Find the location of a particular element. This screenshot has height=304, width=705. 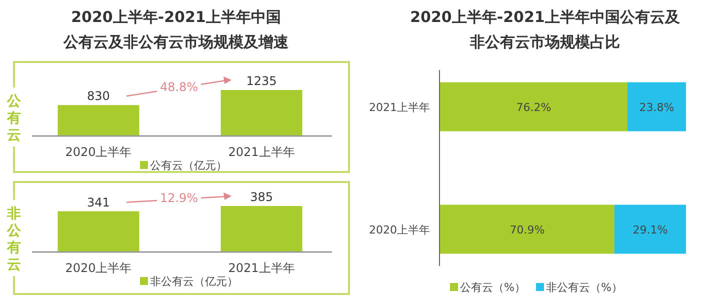

data-label: 1235 is located at coordinates (261, 81).